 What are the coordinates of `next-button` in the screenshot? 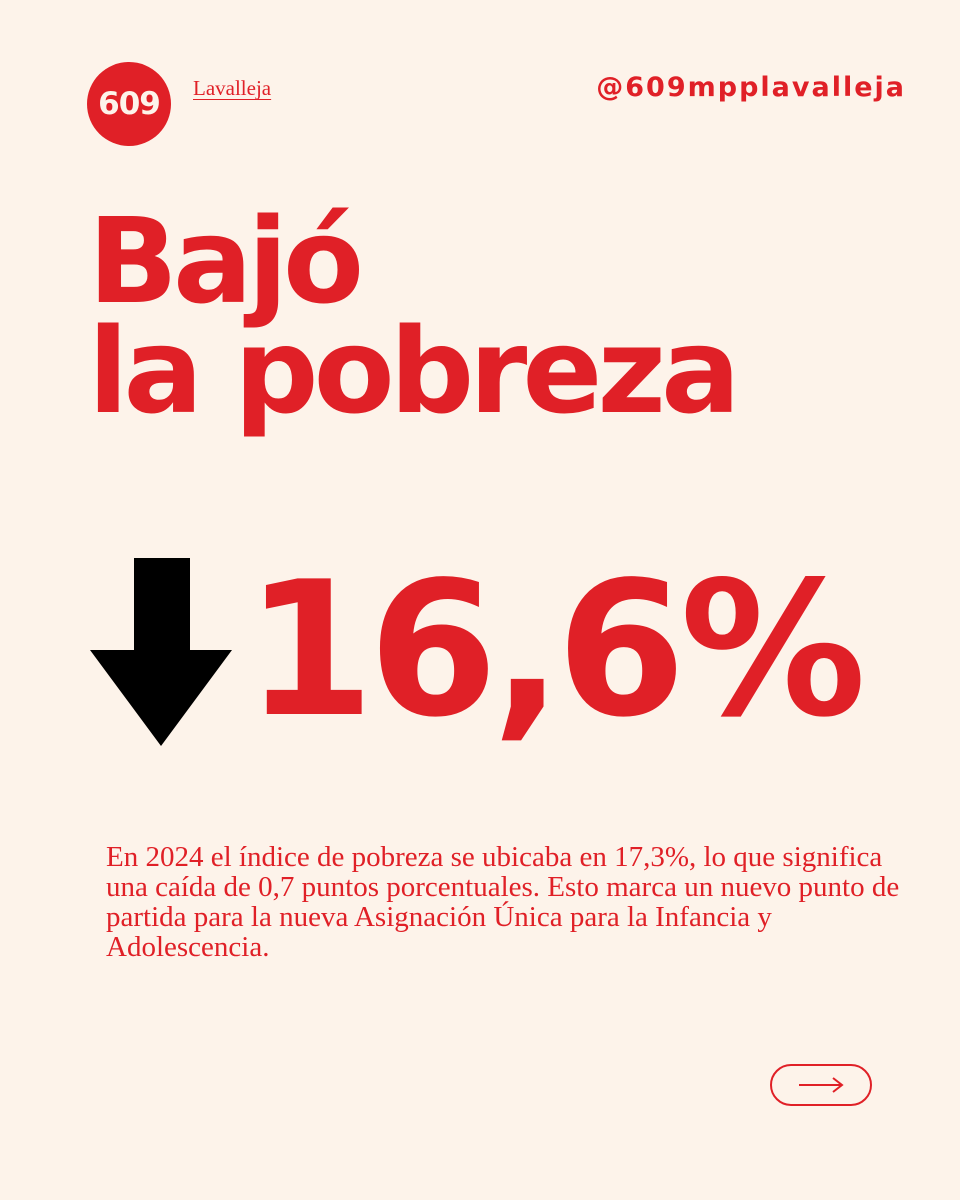 It's located at (821, 1085).